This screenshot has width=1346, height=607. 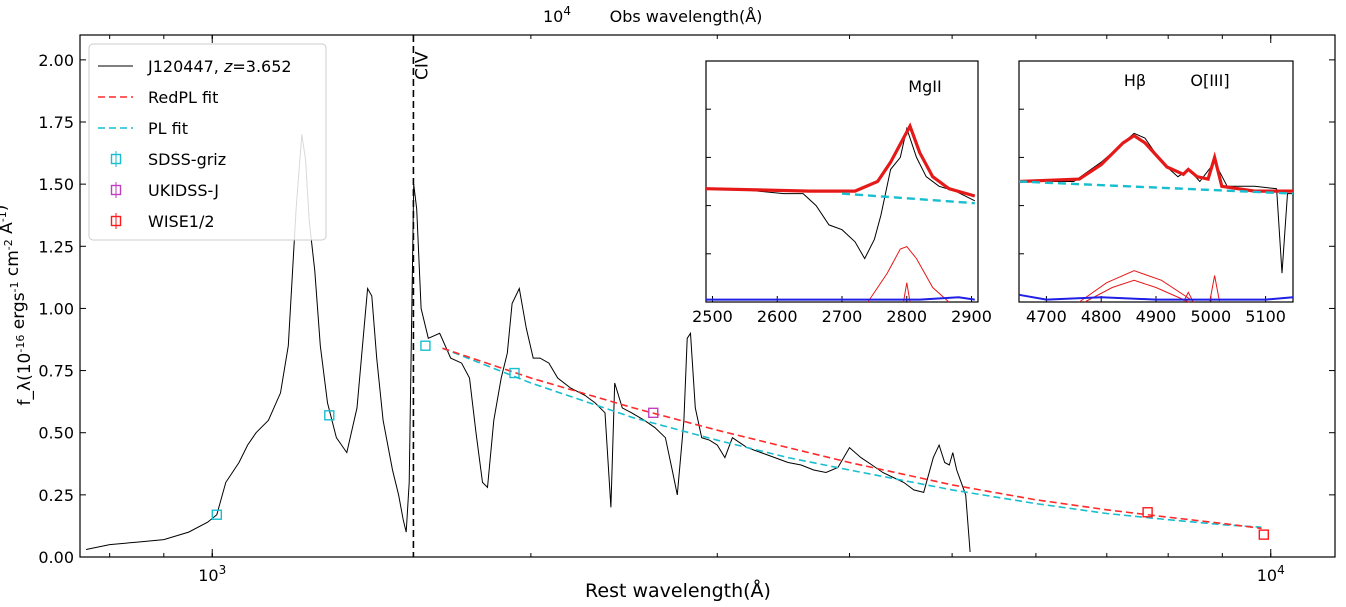 What do you see at coordinates (219, 66) in the screenshot?
I see `legend-label: J120447, z=3.652` at bounding box center [219, 66].